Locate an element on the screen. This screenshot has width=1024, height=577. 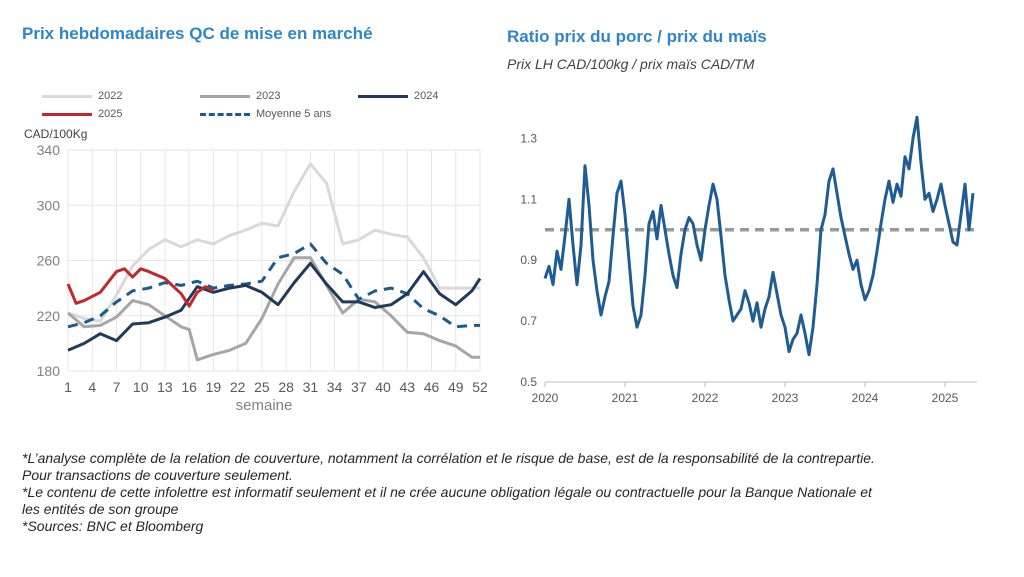
y-tick-label: 0.9 is located at coordinates (528, 260).